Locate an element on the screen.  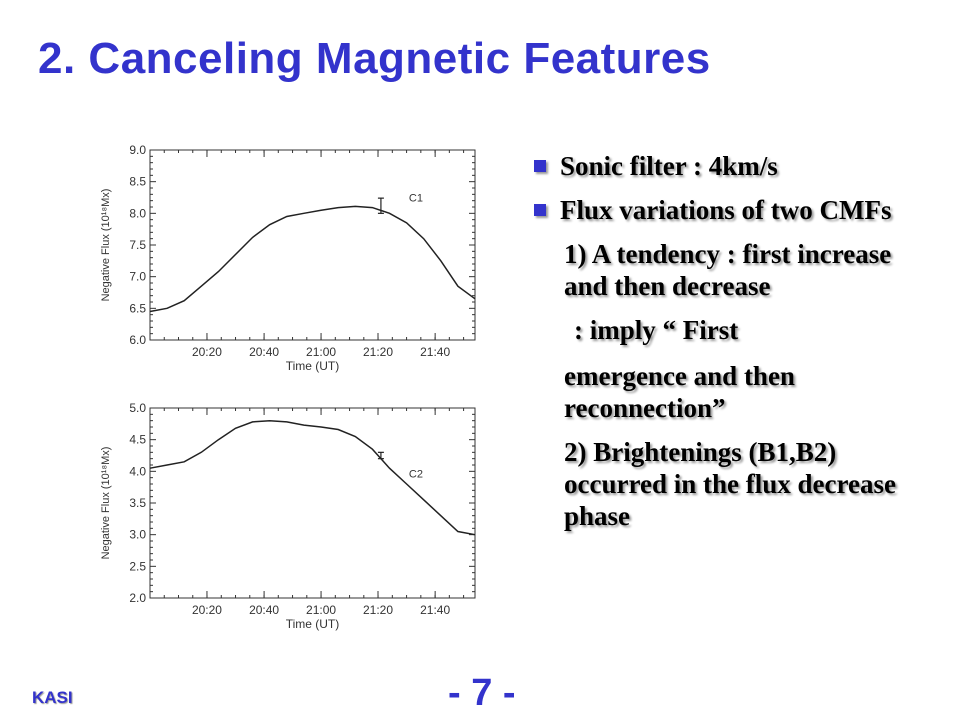
y-tick-label: 7.5 is located at coordinates (137, 245).